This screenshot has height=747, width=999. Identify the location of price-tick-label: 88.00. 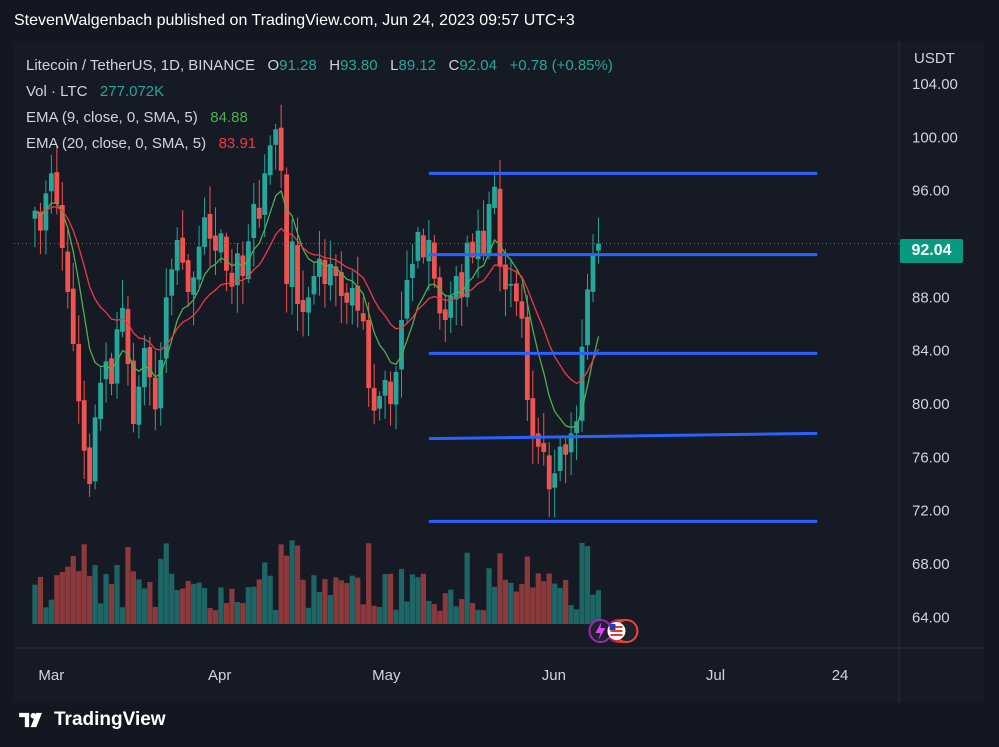
(931, 297).